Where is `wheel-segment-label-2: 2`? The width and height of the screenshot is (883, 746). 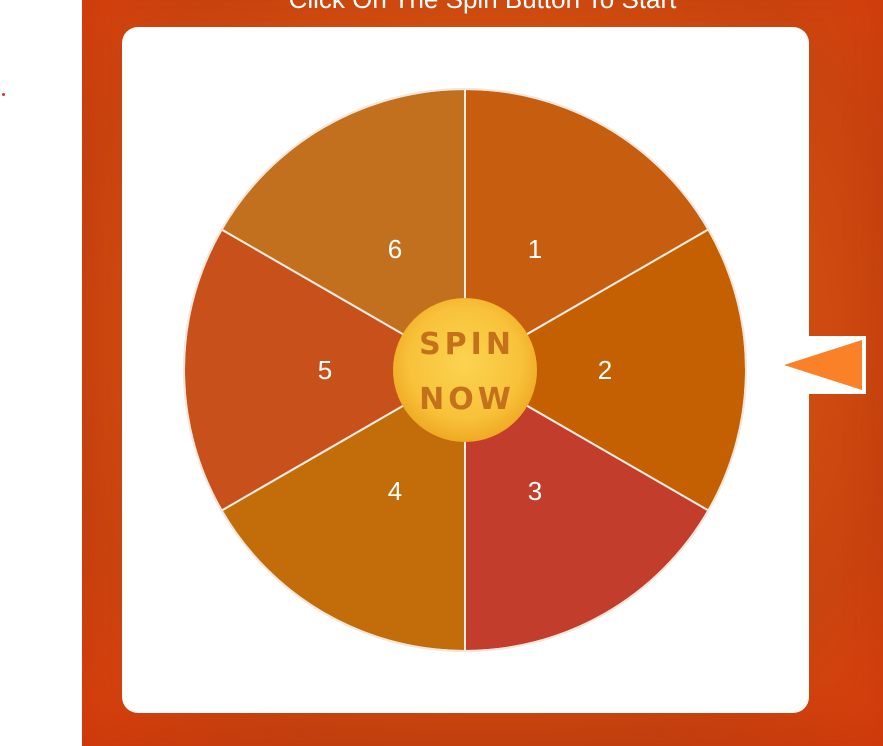 wheel-segment-label-2: 2 is located at coordinates (605, 370).